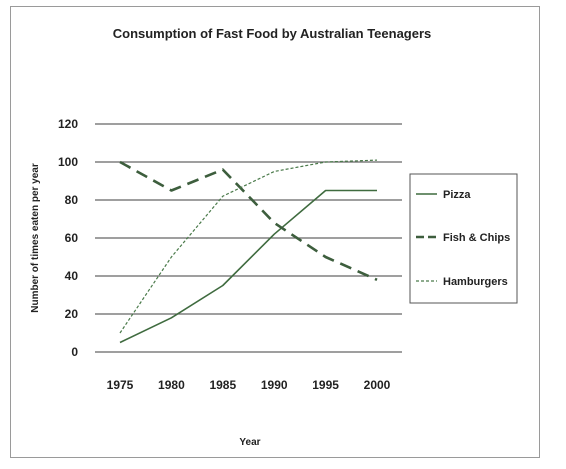  I want to click on x-tick-label: 1975, so click(120, 385).